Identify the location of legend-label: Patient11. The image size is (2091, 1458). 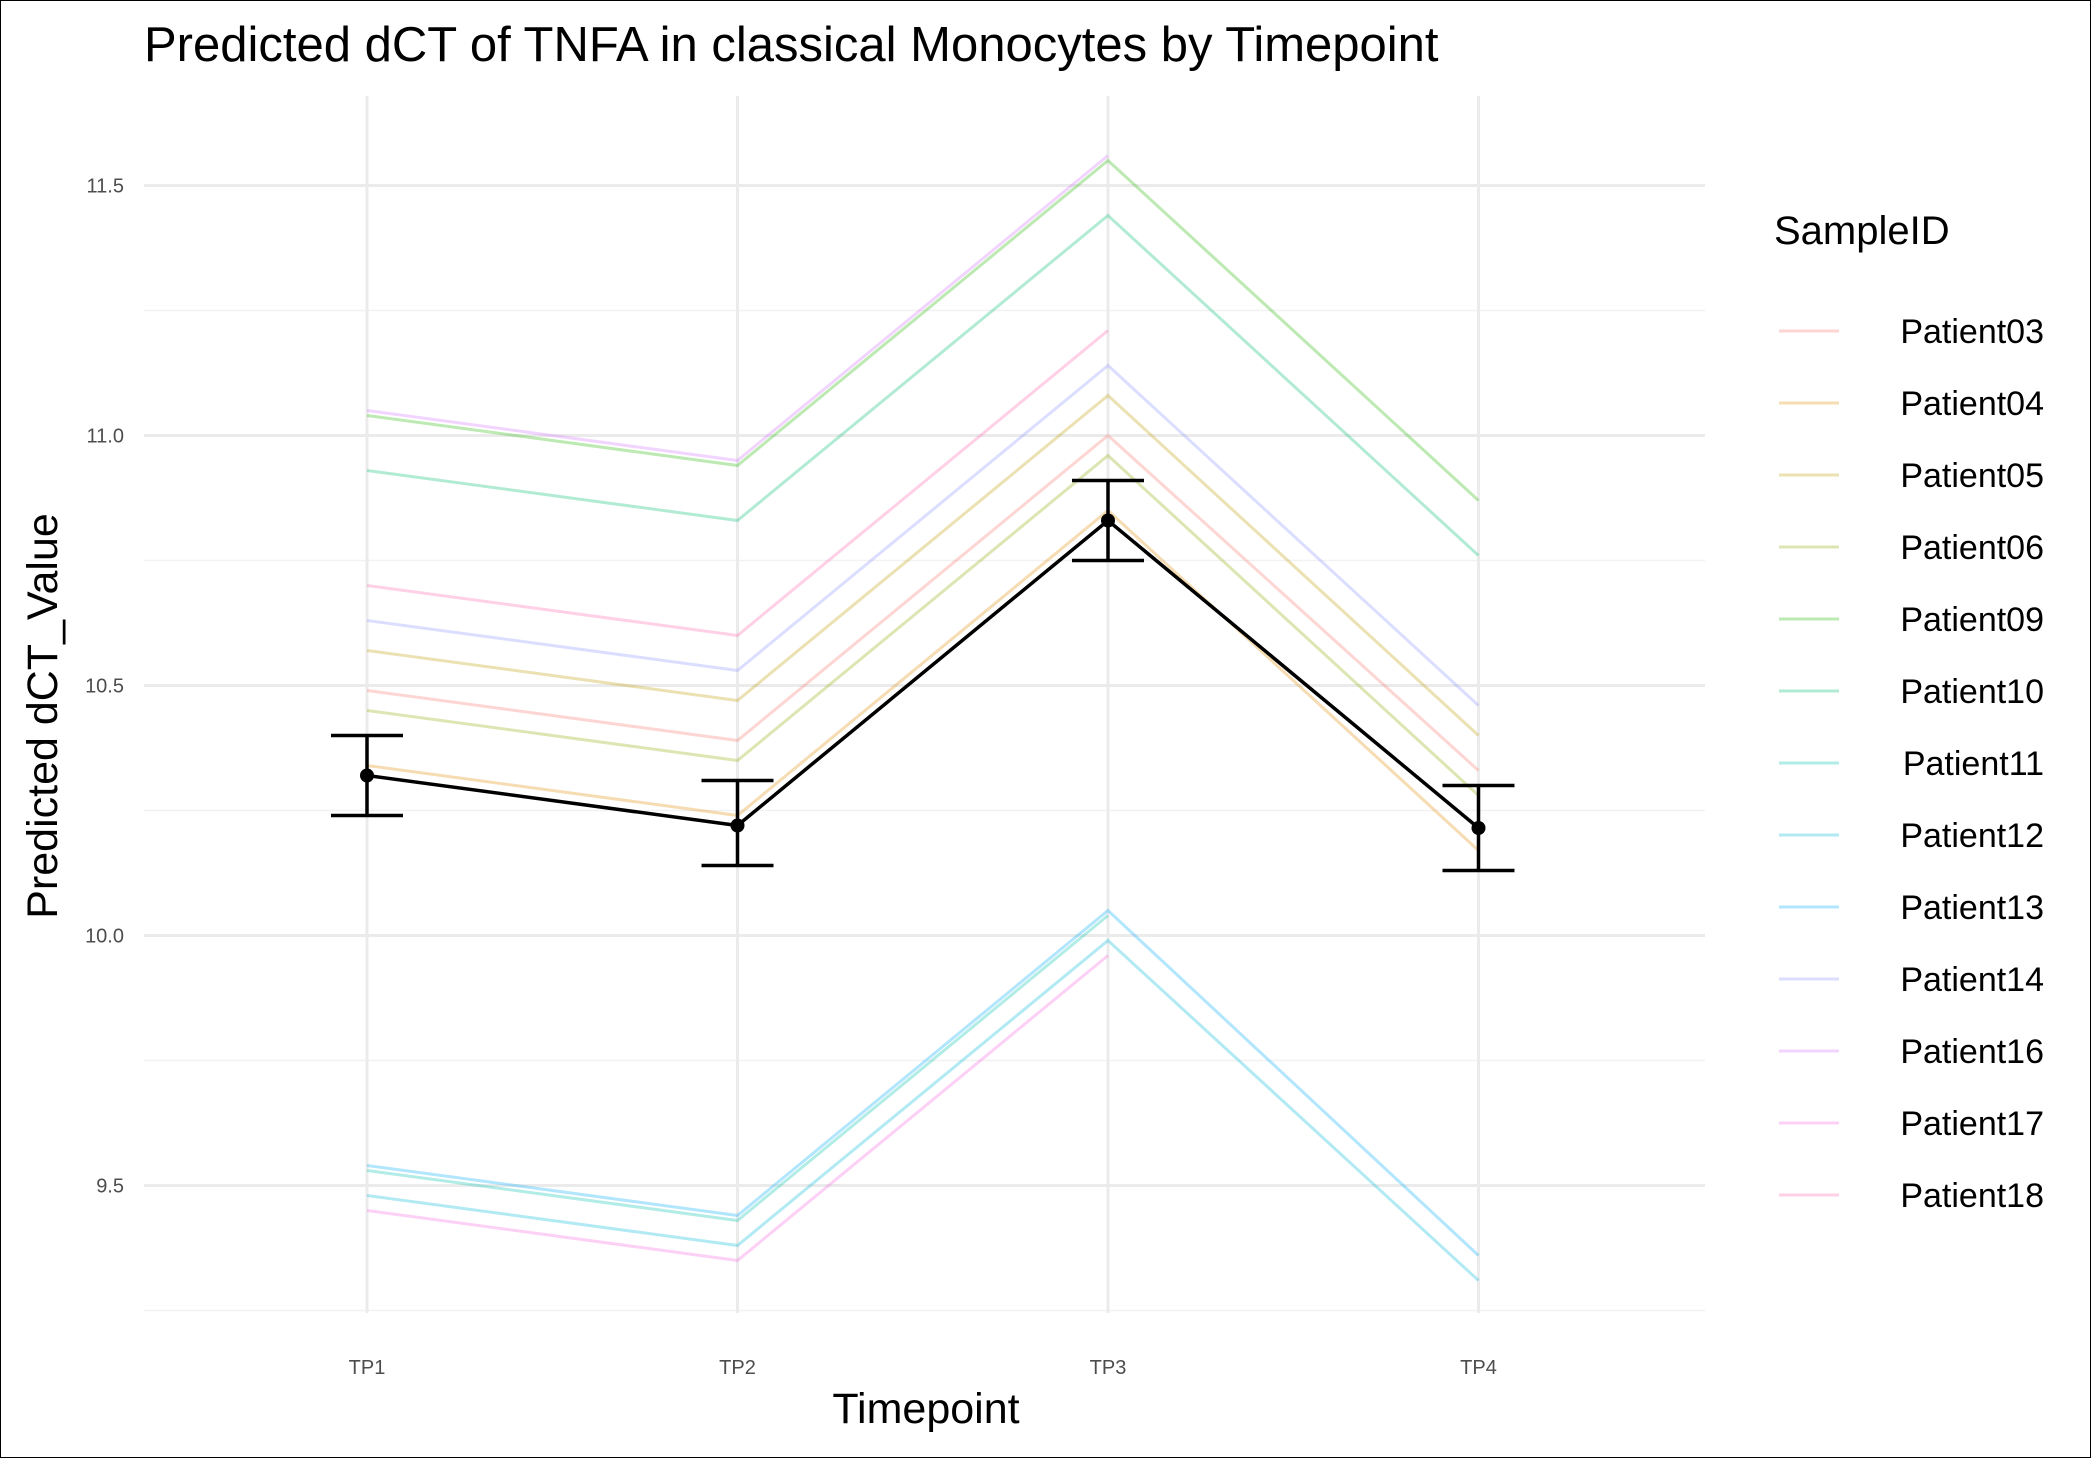
(1973, 764).